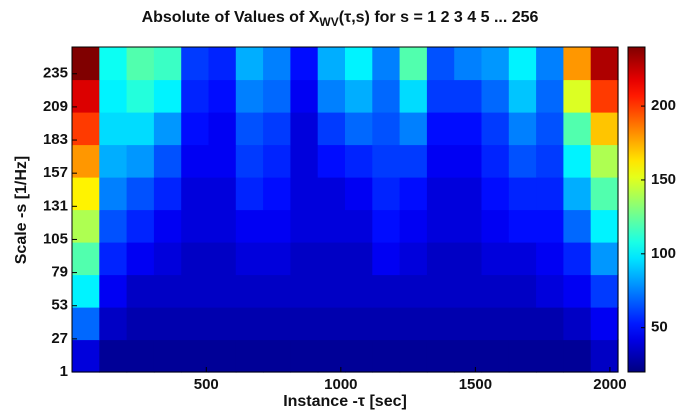 The image size is (678, 416). What do you see at coordinates (55, 205) in the screenshot?
I see `y-tick-label: 131` at bounding box center [55, 205].